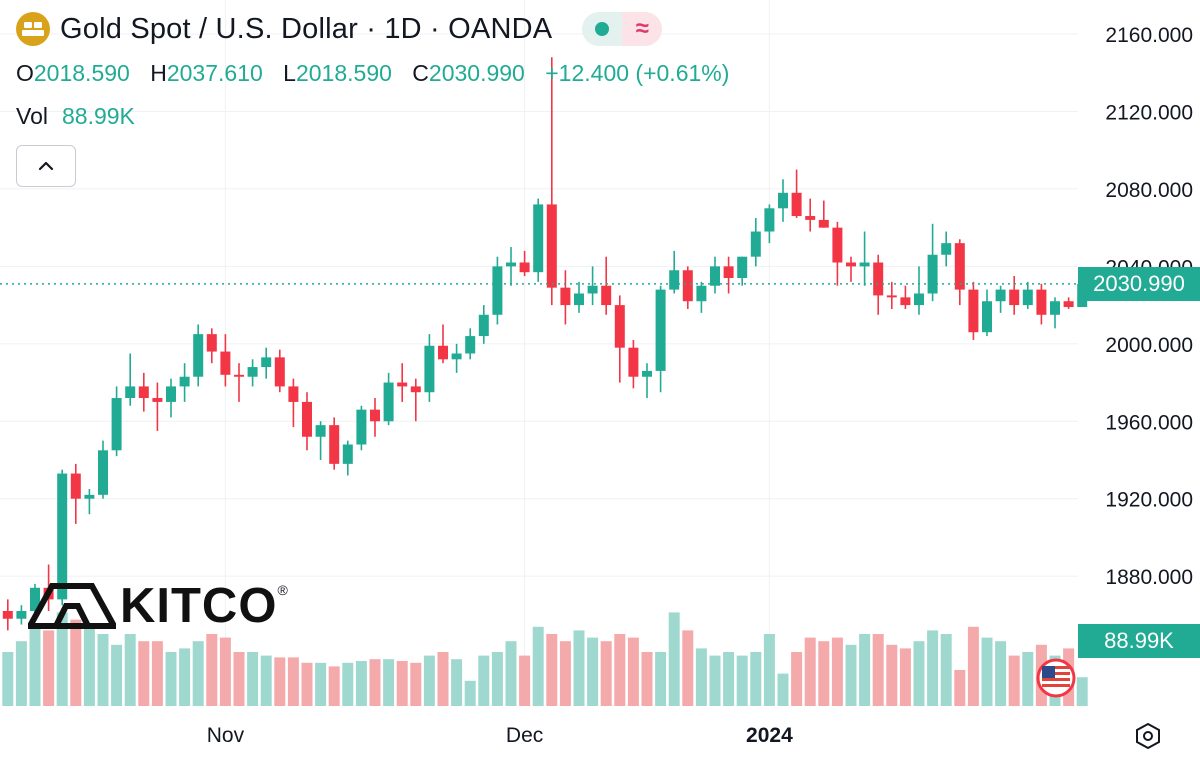 The image size is (1200, 762). I want to click on hexagon-settings-icon, so click(1148, 736).